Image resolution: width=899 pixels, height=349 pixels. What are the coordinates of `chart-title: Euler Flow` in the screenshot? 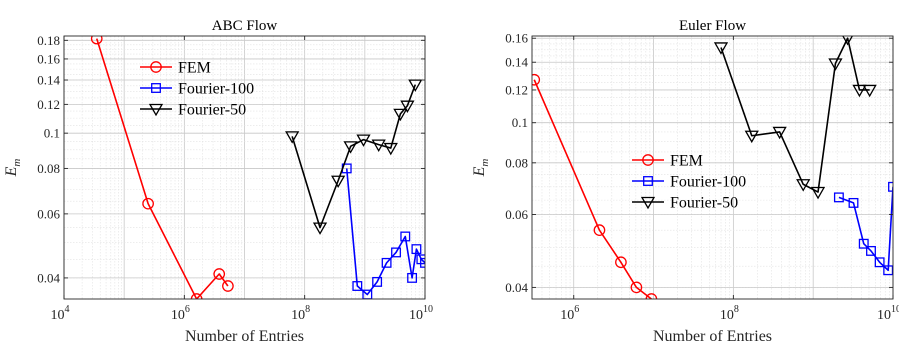 It's located at (712, 26).